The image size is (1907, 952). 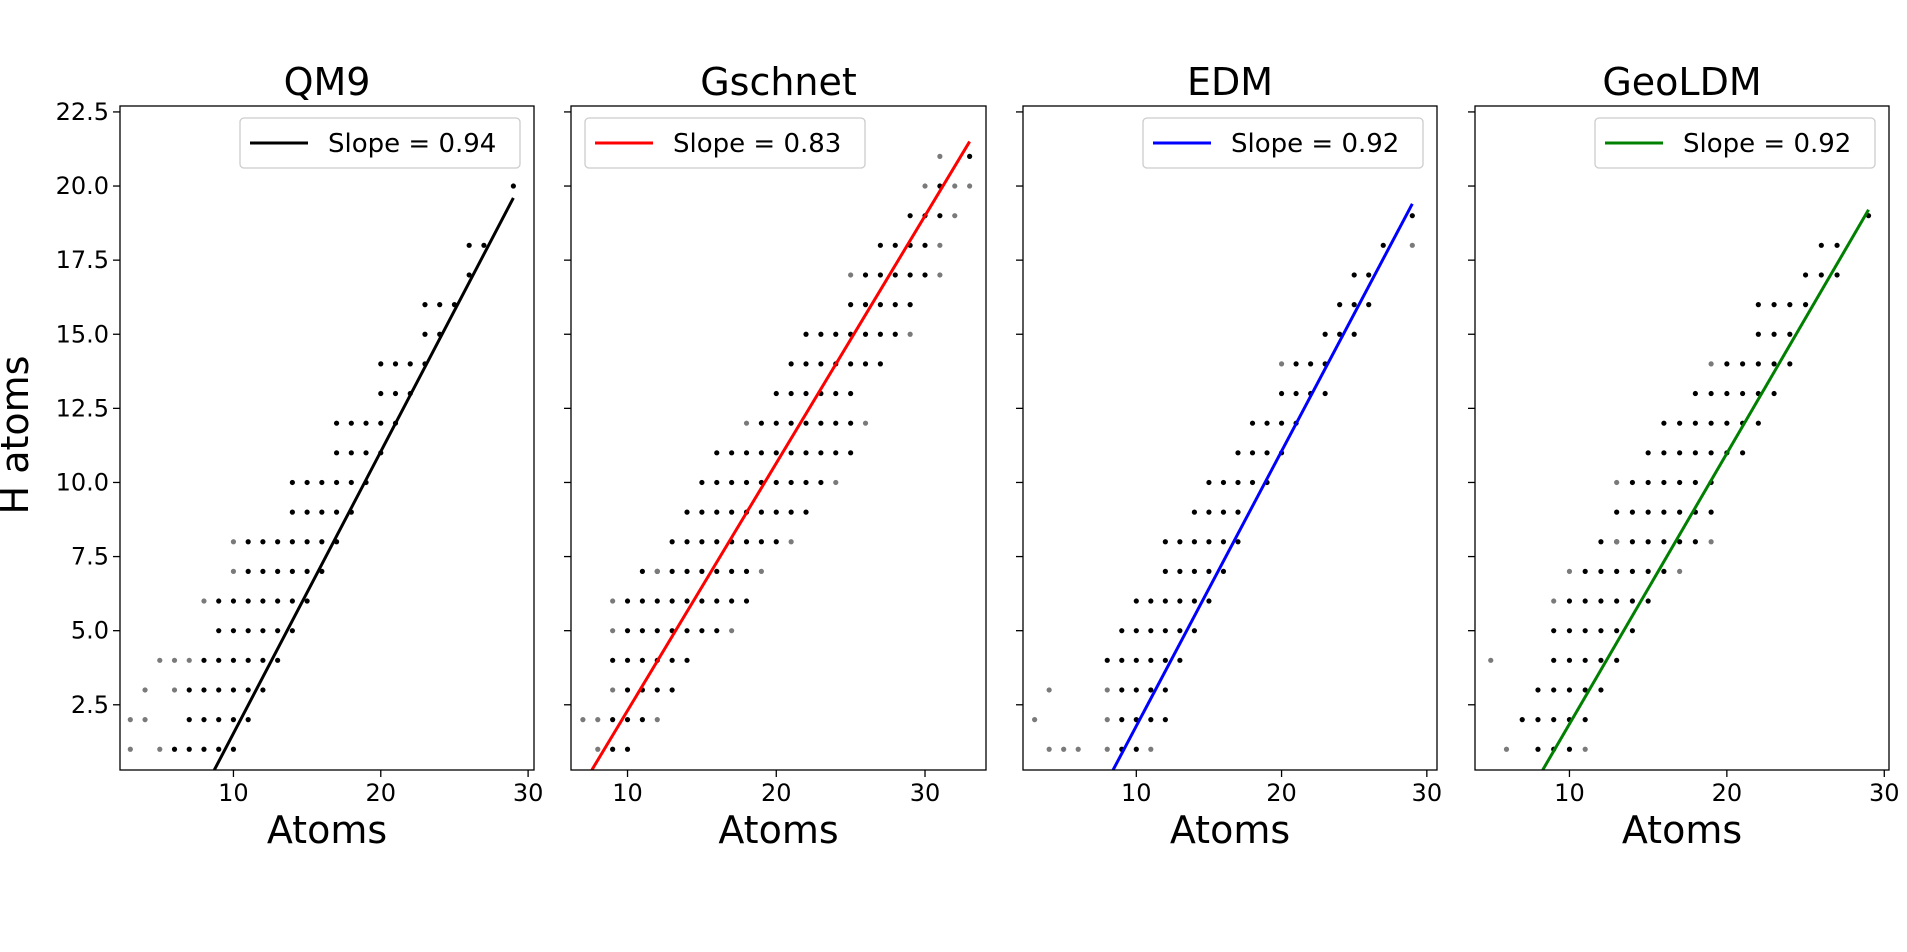 What do you see at coordinates (776, 793) in the screenshot?
I see `x-tick-label: 20` at bounding box center [776, 793].